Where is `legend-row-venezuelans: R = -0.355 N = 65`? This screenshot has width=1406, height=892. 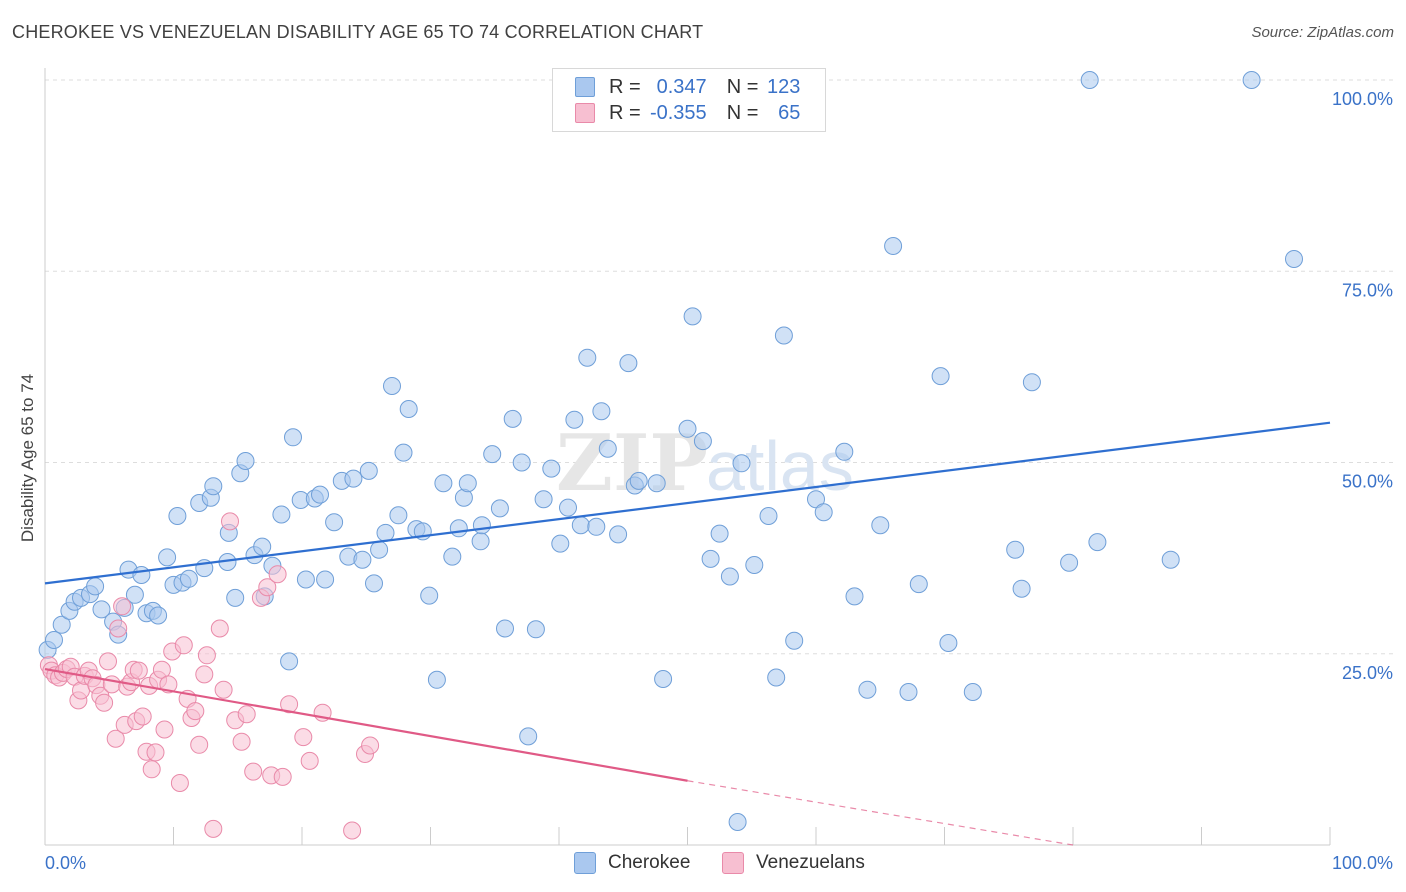
legend-row-venezuelans: R = -0.355 N = 65 is located at coordinates (687, 113).